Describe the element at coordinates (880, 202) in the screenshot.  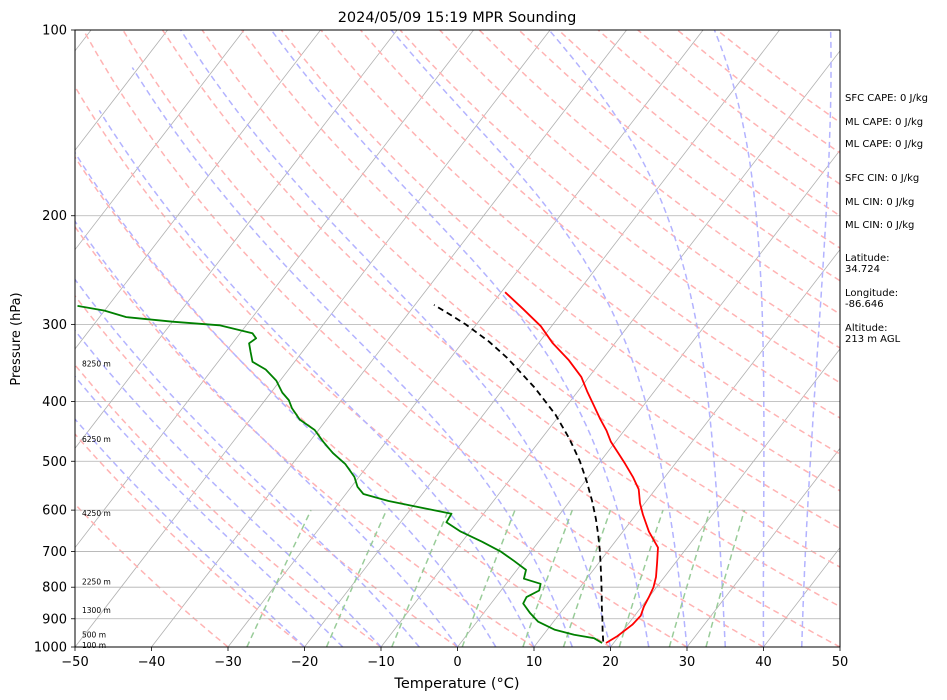
I see `ml-cin-stat: ML CIN: 0 J/kg` at that location.